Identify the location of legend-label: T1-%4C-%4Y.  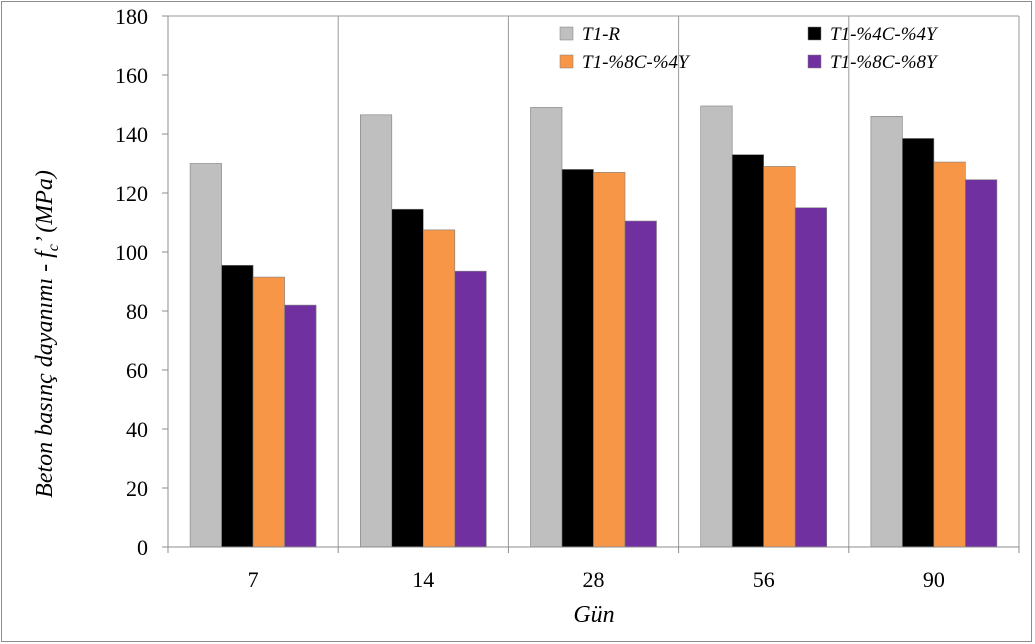
(884, 34).